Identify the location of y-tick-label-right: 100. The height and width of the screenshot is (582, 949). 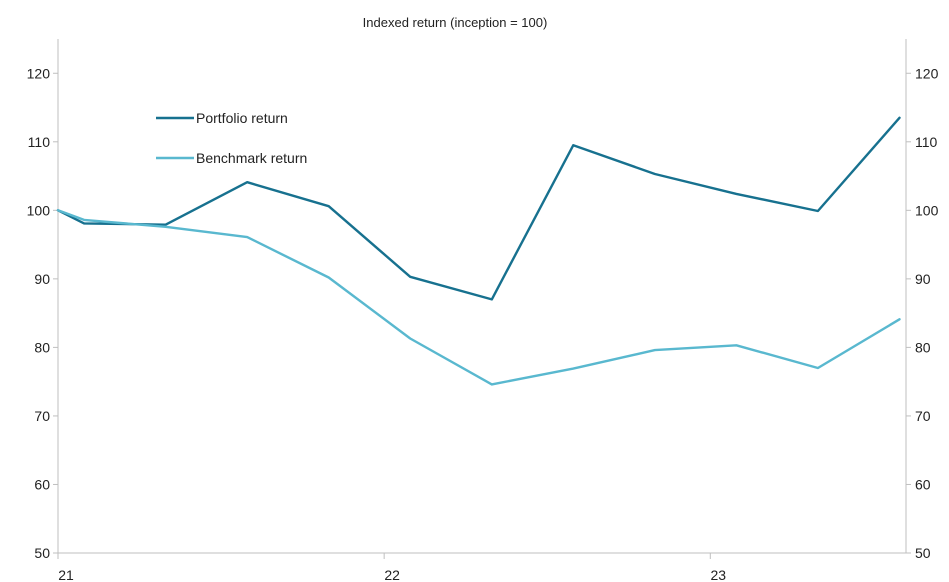
(927, 210).